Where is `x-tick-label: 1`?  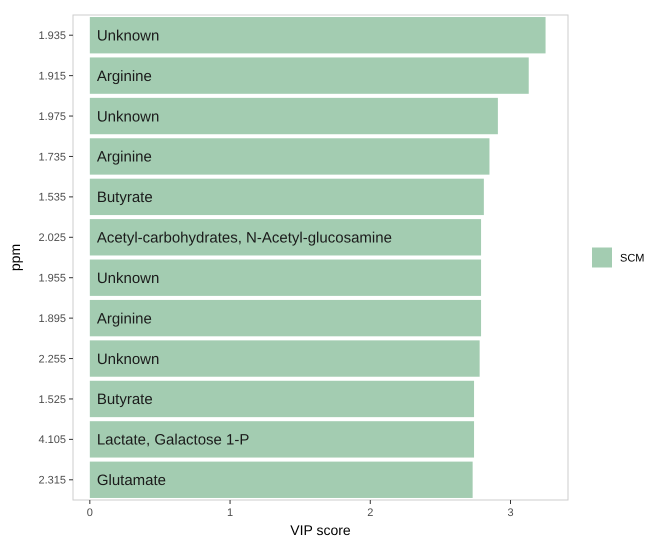 x-tick-label: 1 is located at coordinates (230, 513).